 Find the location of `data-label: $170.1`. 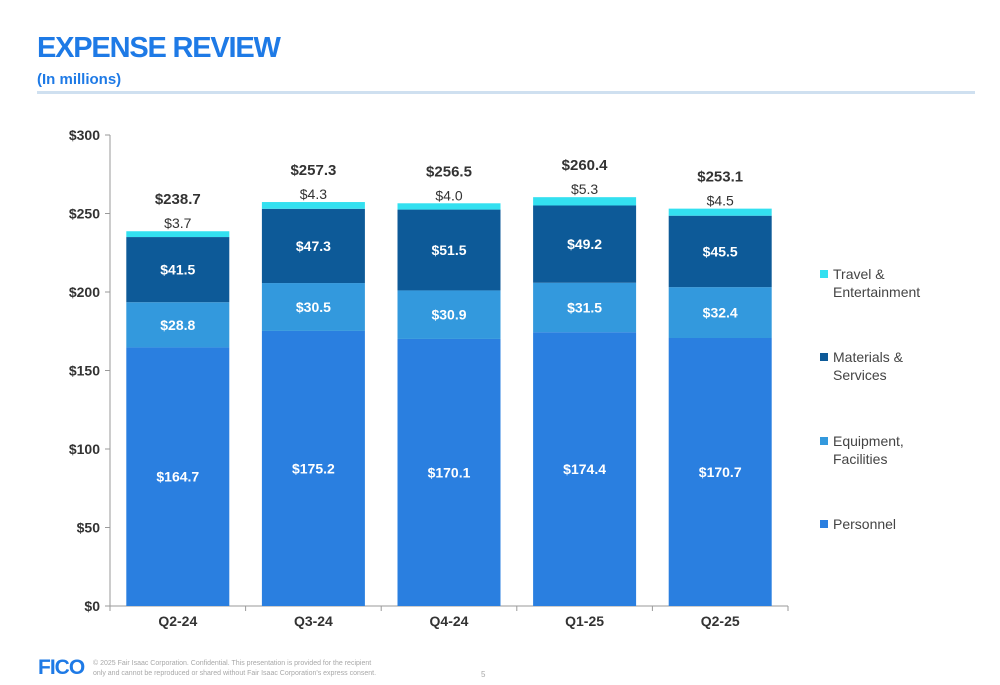

data-label: $170.1 is located at coordinates (449, 472).